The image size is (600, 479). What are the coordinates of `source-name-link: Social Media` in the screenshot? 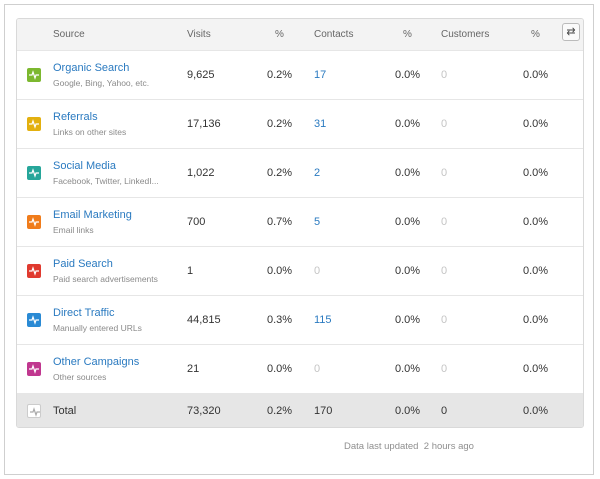 It's located at (84, 166).